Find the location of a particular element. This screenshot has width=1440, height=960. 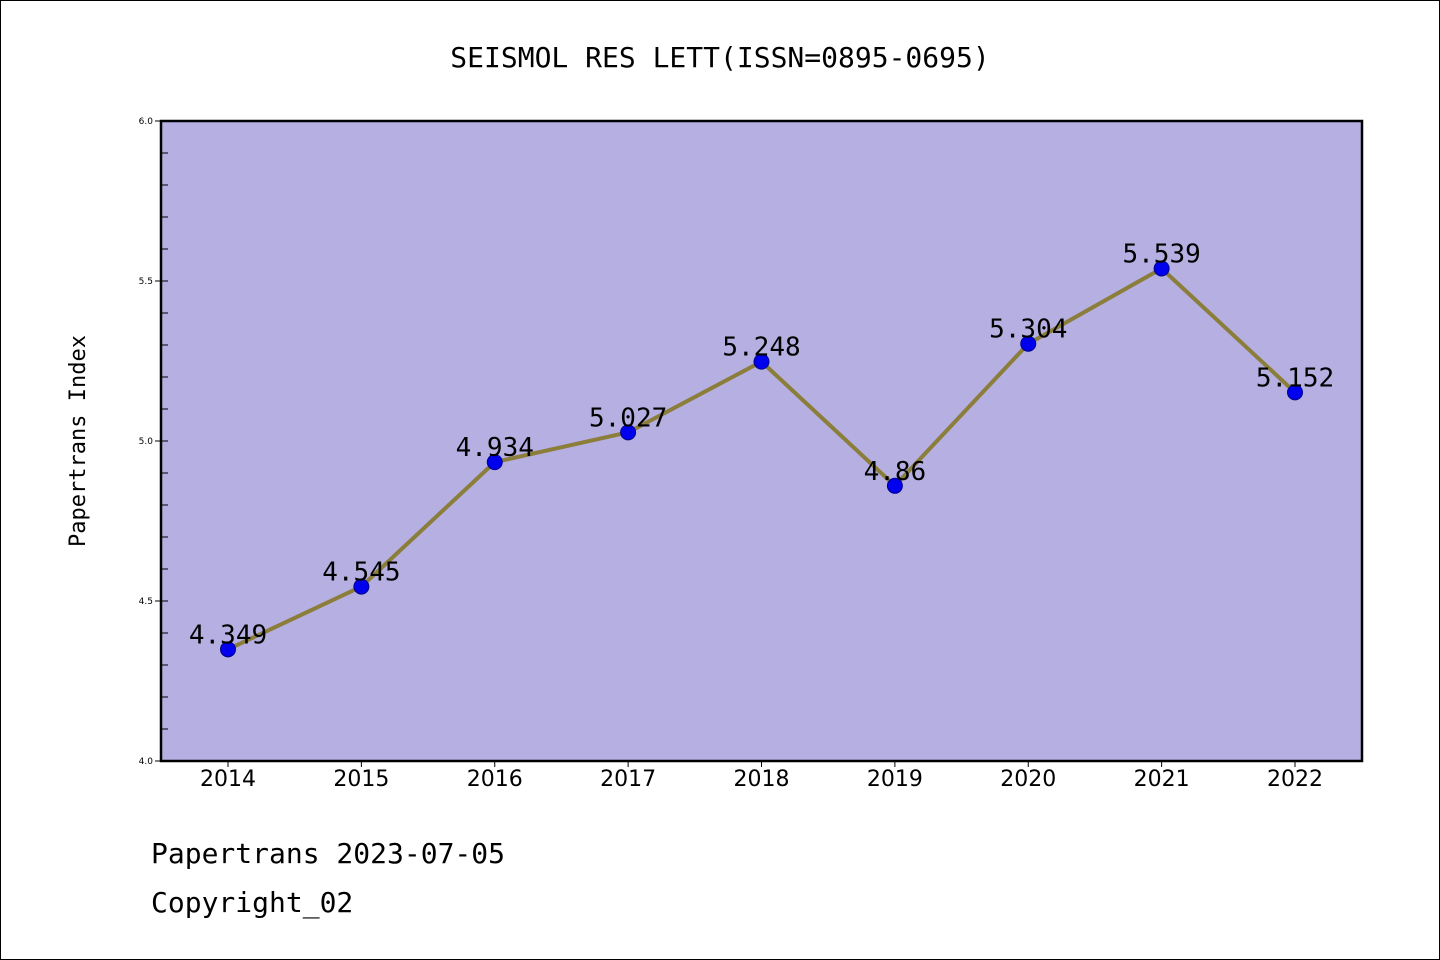

x-tick-label: 2014 is located at coordinates (228, 779).